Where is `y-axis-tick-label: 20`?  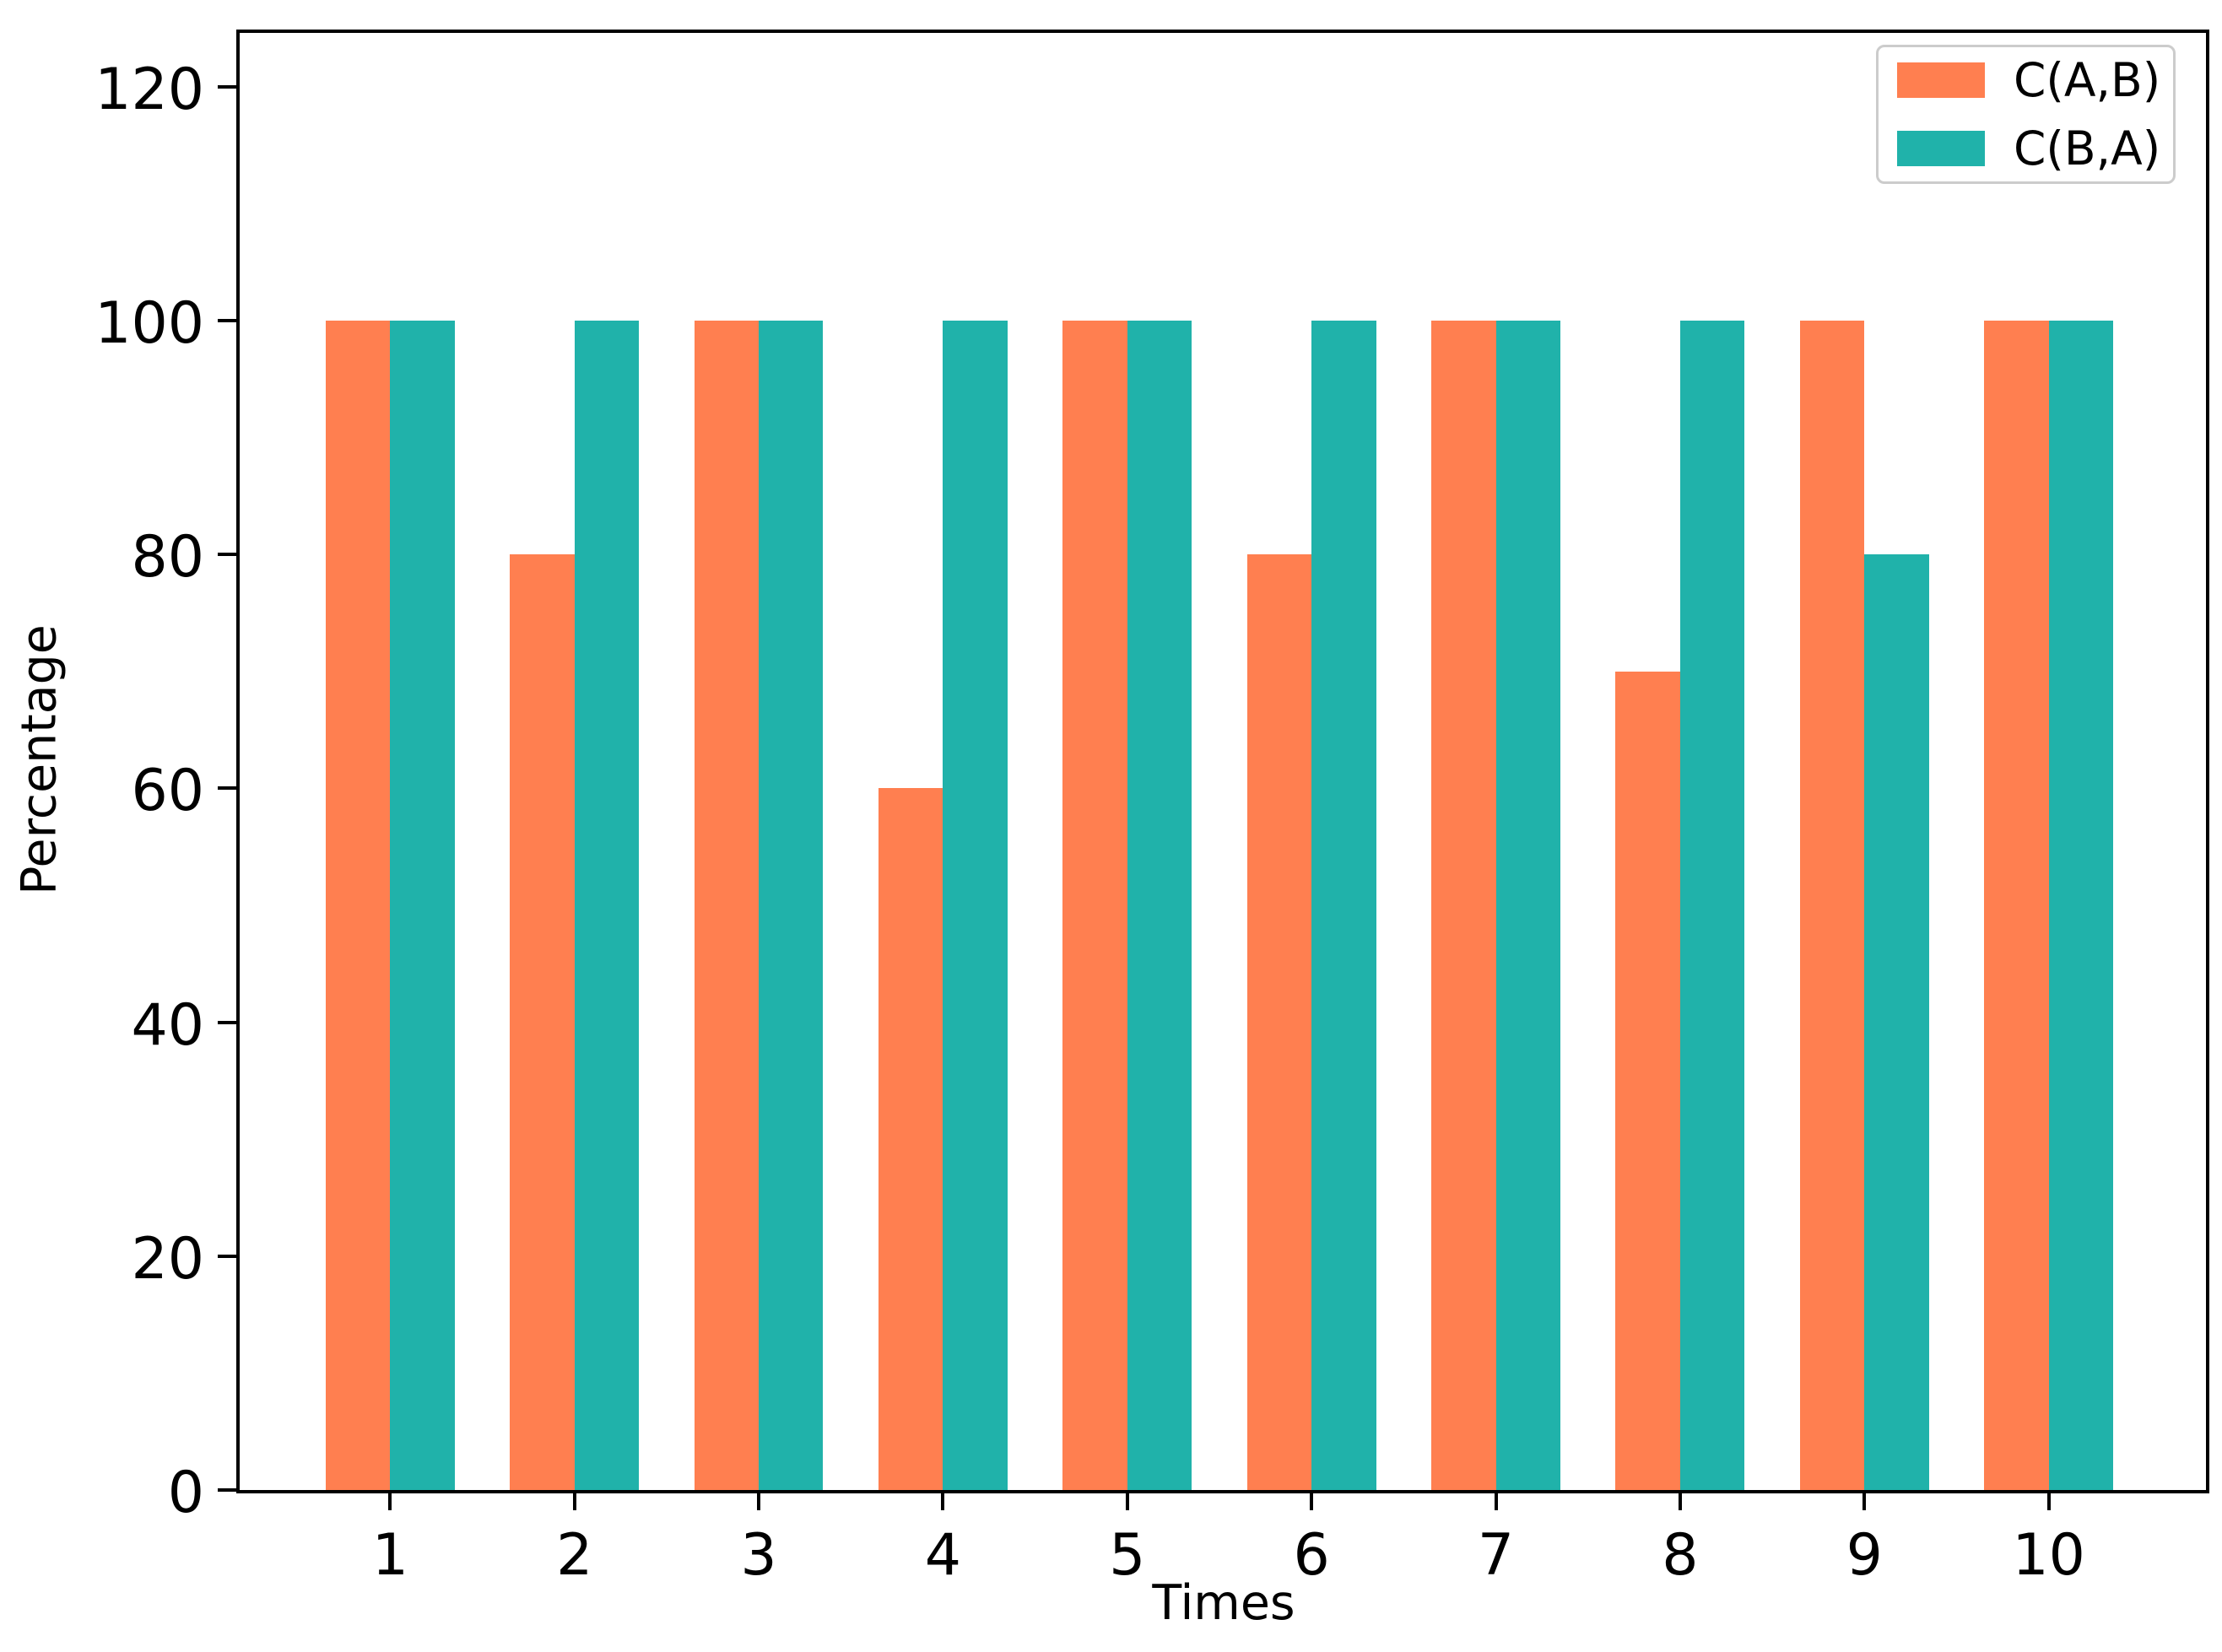
y-axis-tick-label: 20 is located at coordinates (167, 1259).